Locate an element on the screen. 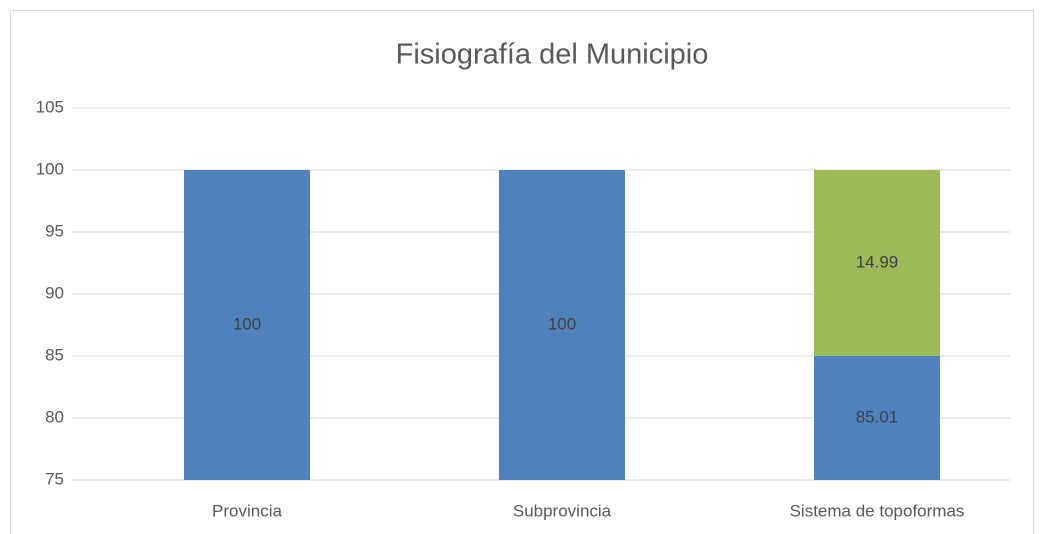  x-tick-label: Provincia is located at coordinates (247, 510).